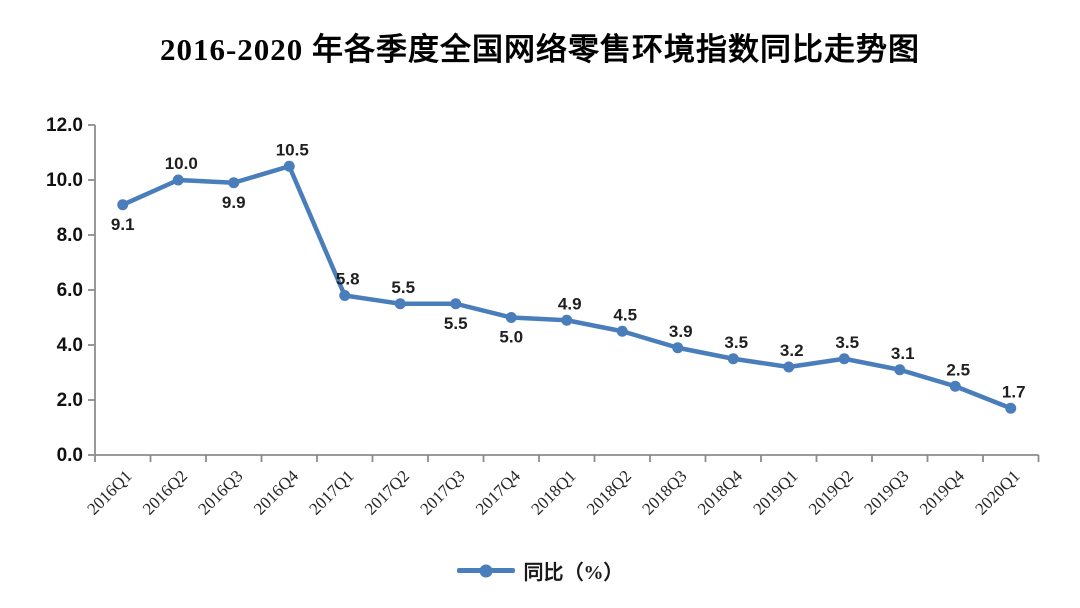 The height and width of the screenshot is (608, 1080). Describe the element at coordinates (331, 492) in the screenshot. I see `x-tick-label: 2017Q1` at that location.